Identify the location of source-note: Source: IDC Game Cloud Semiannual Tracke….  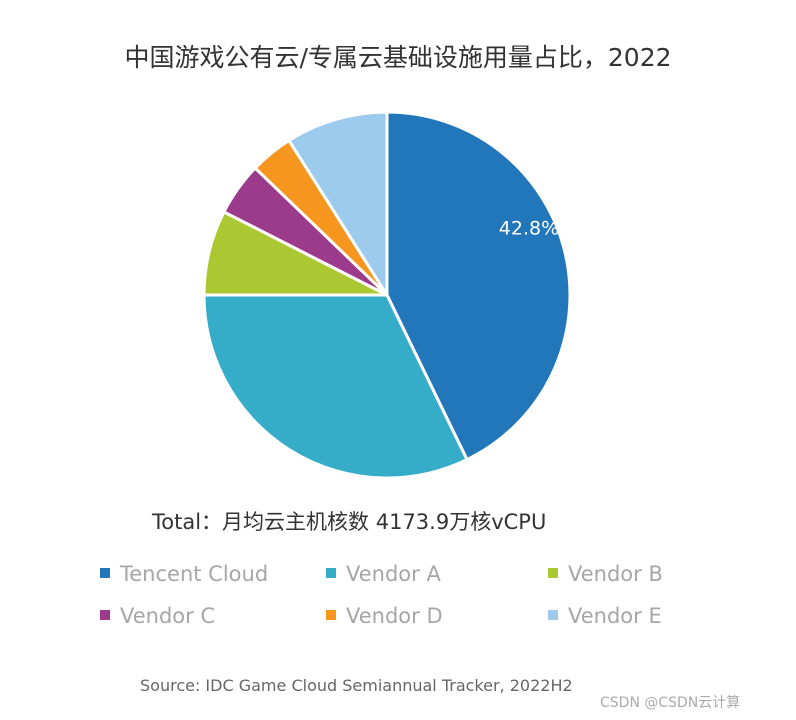
(356, 685).